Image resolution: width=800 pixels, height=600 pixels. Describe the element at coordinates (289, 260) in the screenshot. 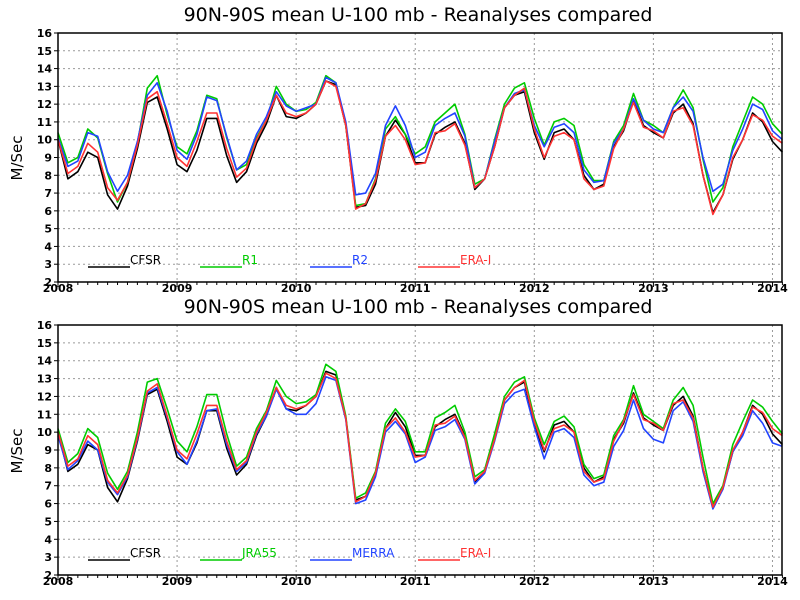

I see `top-chart-legend: CFSR R1 R2 ERA-I` at that location.